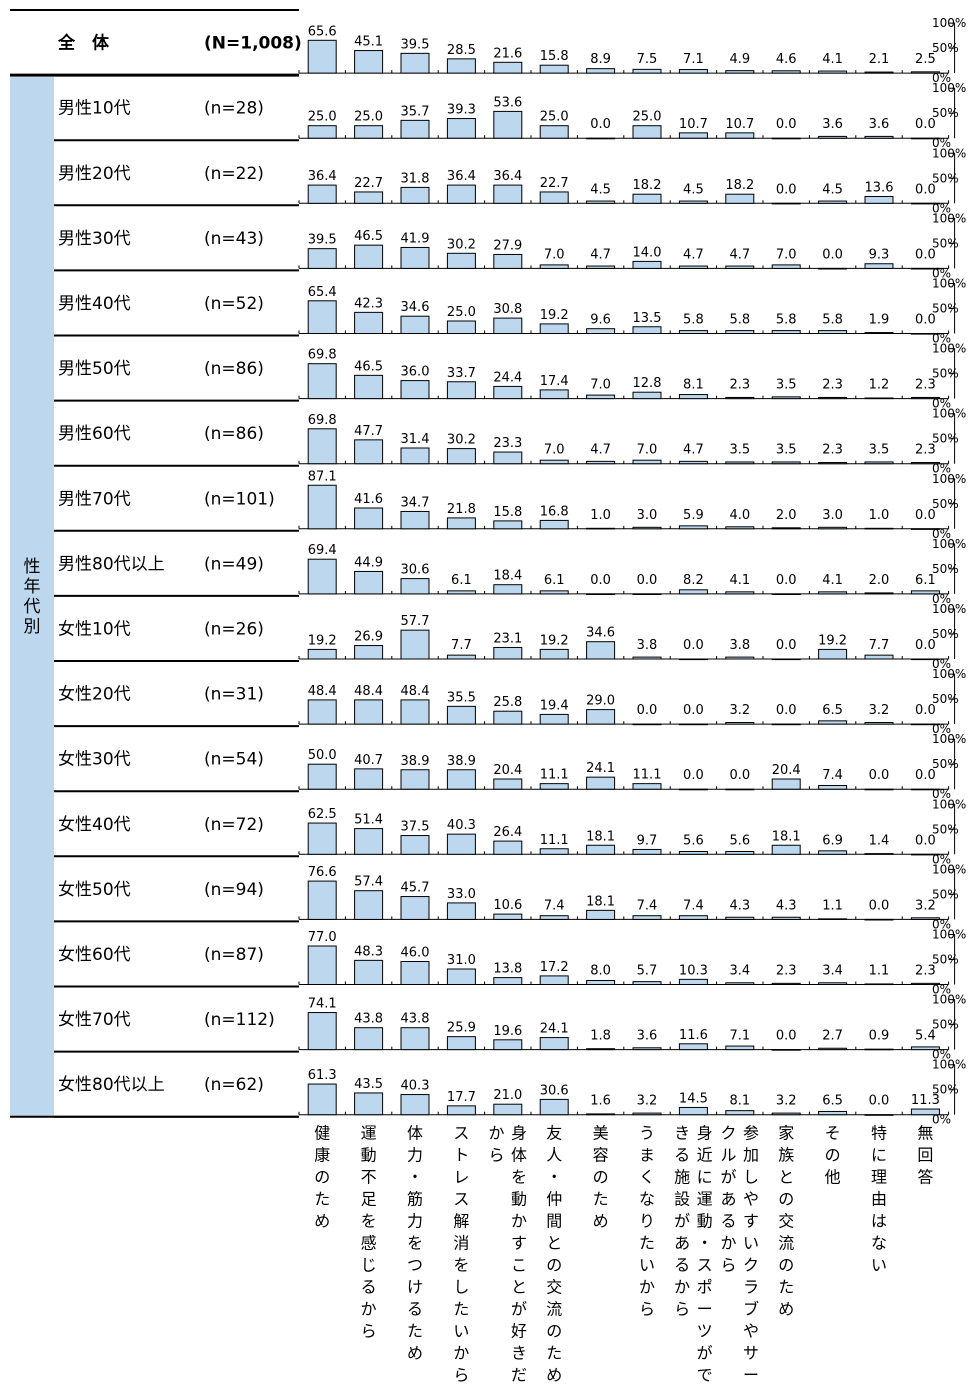 The image size is (975, 1397). Describe the element at coordinates (461, 440) in the screenshot. I see `data-label: 30.2` at that location.